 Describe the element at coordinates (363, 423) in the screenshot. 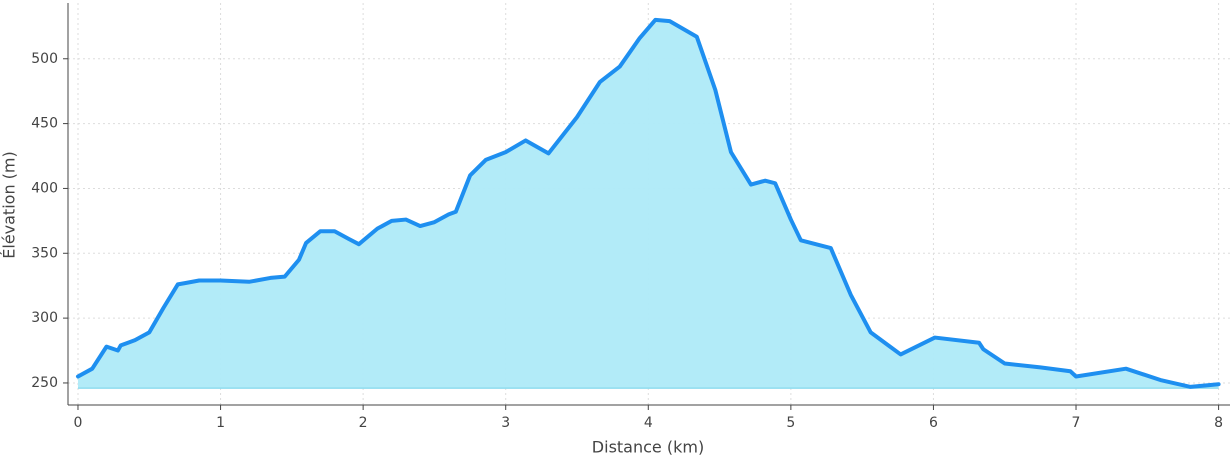

I see `x-tick-label: 2` at that location.